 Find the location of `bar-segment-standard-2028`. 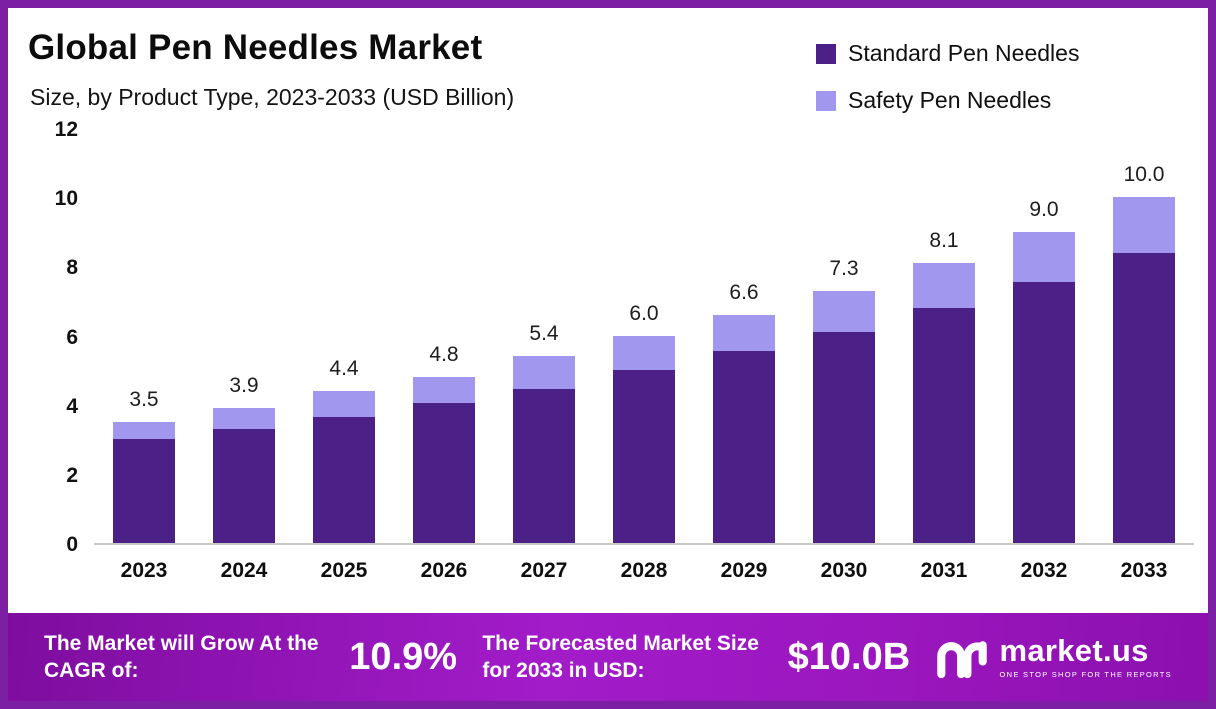

bar-segment-standard-2028 is located at coordinates (644, 456).